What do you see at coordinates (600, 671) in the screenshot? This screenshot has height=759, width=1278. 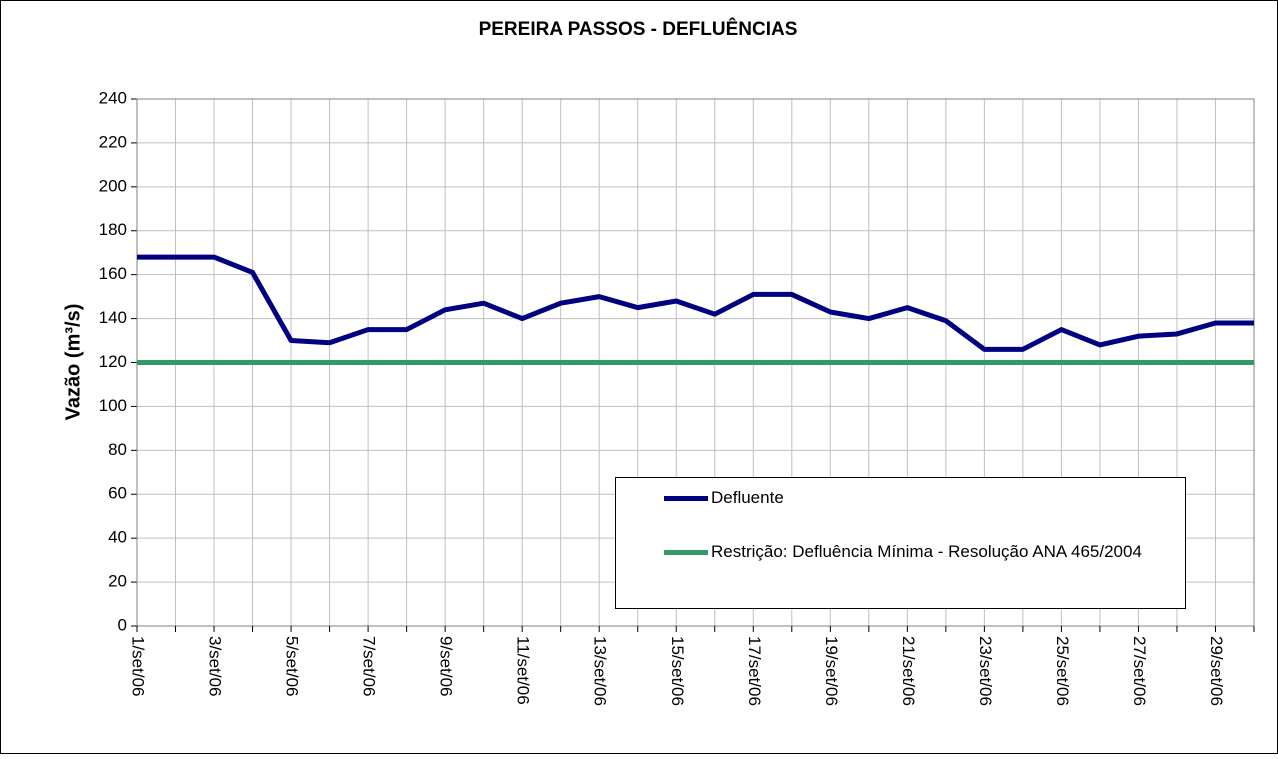 I see `x-tick-label: 13/set/06` at bounding box center [600, 671].